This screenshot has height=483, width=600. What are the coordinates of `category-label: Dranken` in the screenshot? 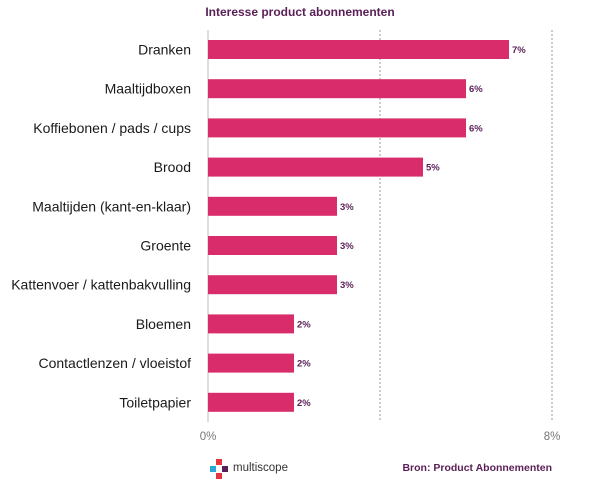 It's located at (164, 50).